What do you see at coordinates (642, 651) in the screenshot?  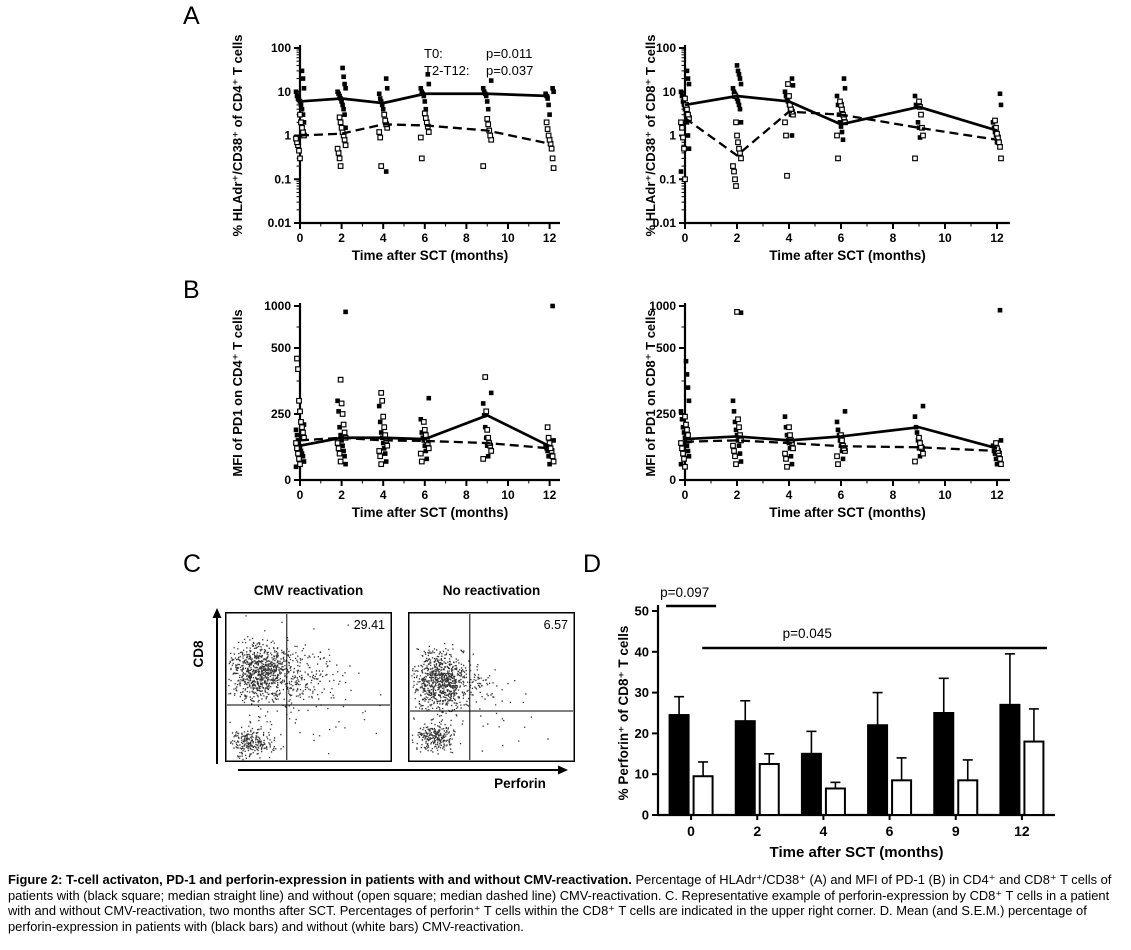 I see `svg-text: 40` at bounding box center [642, 651].